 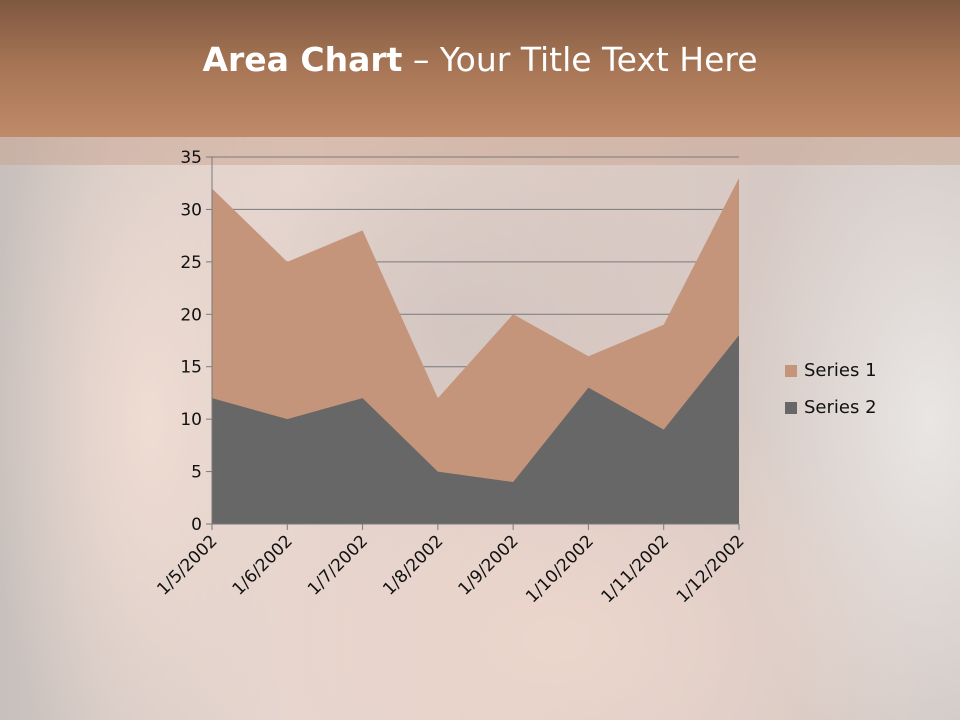 What do you see at coordinates (560, 569) in the screenshot?
I see `x-tick-label: 1/10/2002` at bounding box center [560, 569].